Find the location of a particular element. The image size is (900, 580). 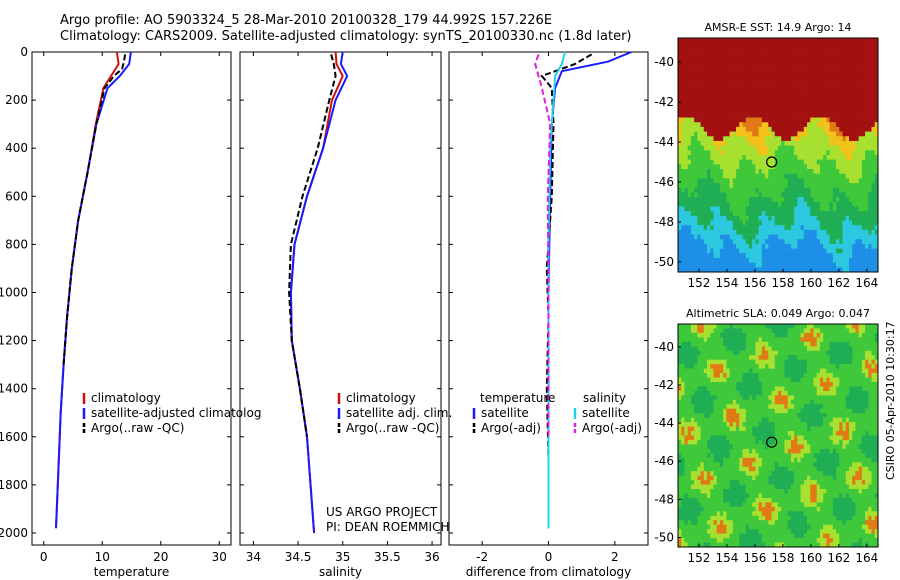

map-x-tick-label: 164 is located at coordinates (866, 283).